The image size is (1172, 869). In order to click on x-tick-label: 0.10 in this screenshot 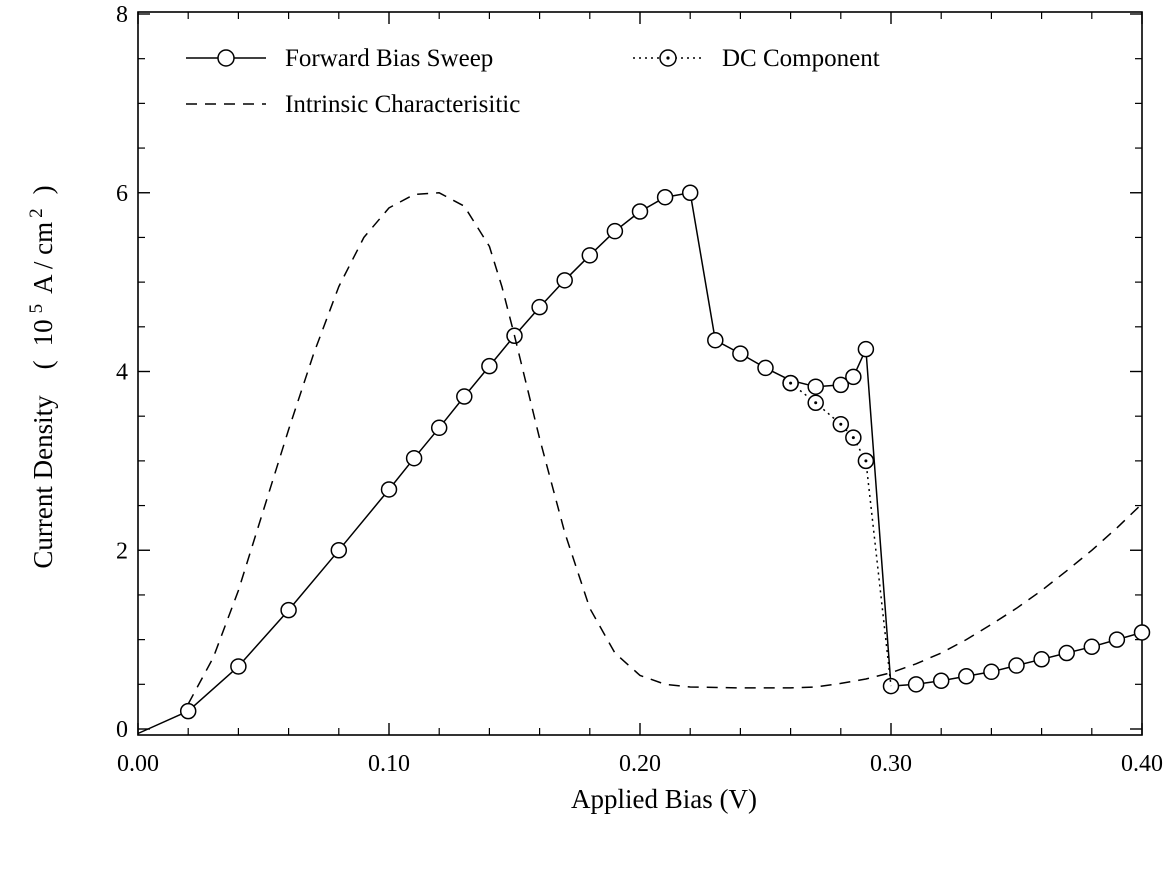, I will do `click(389, 764)`.